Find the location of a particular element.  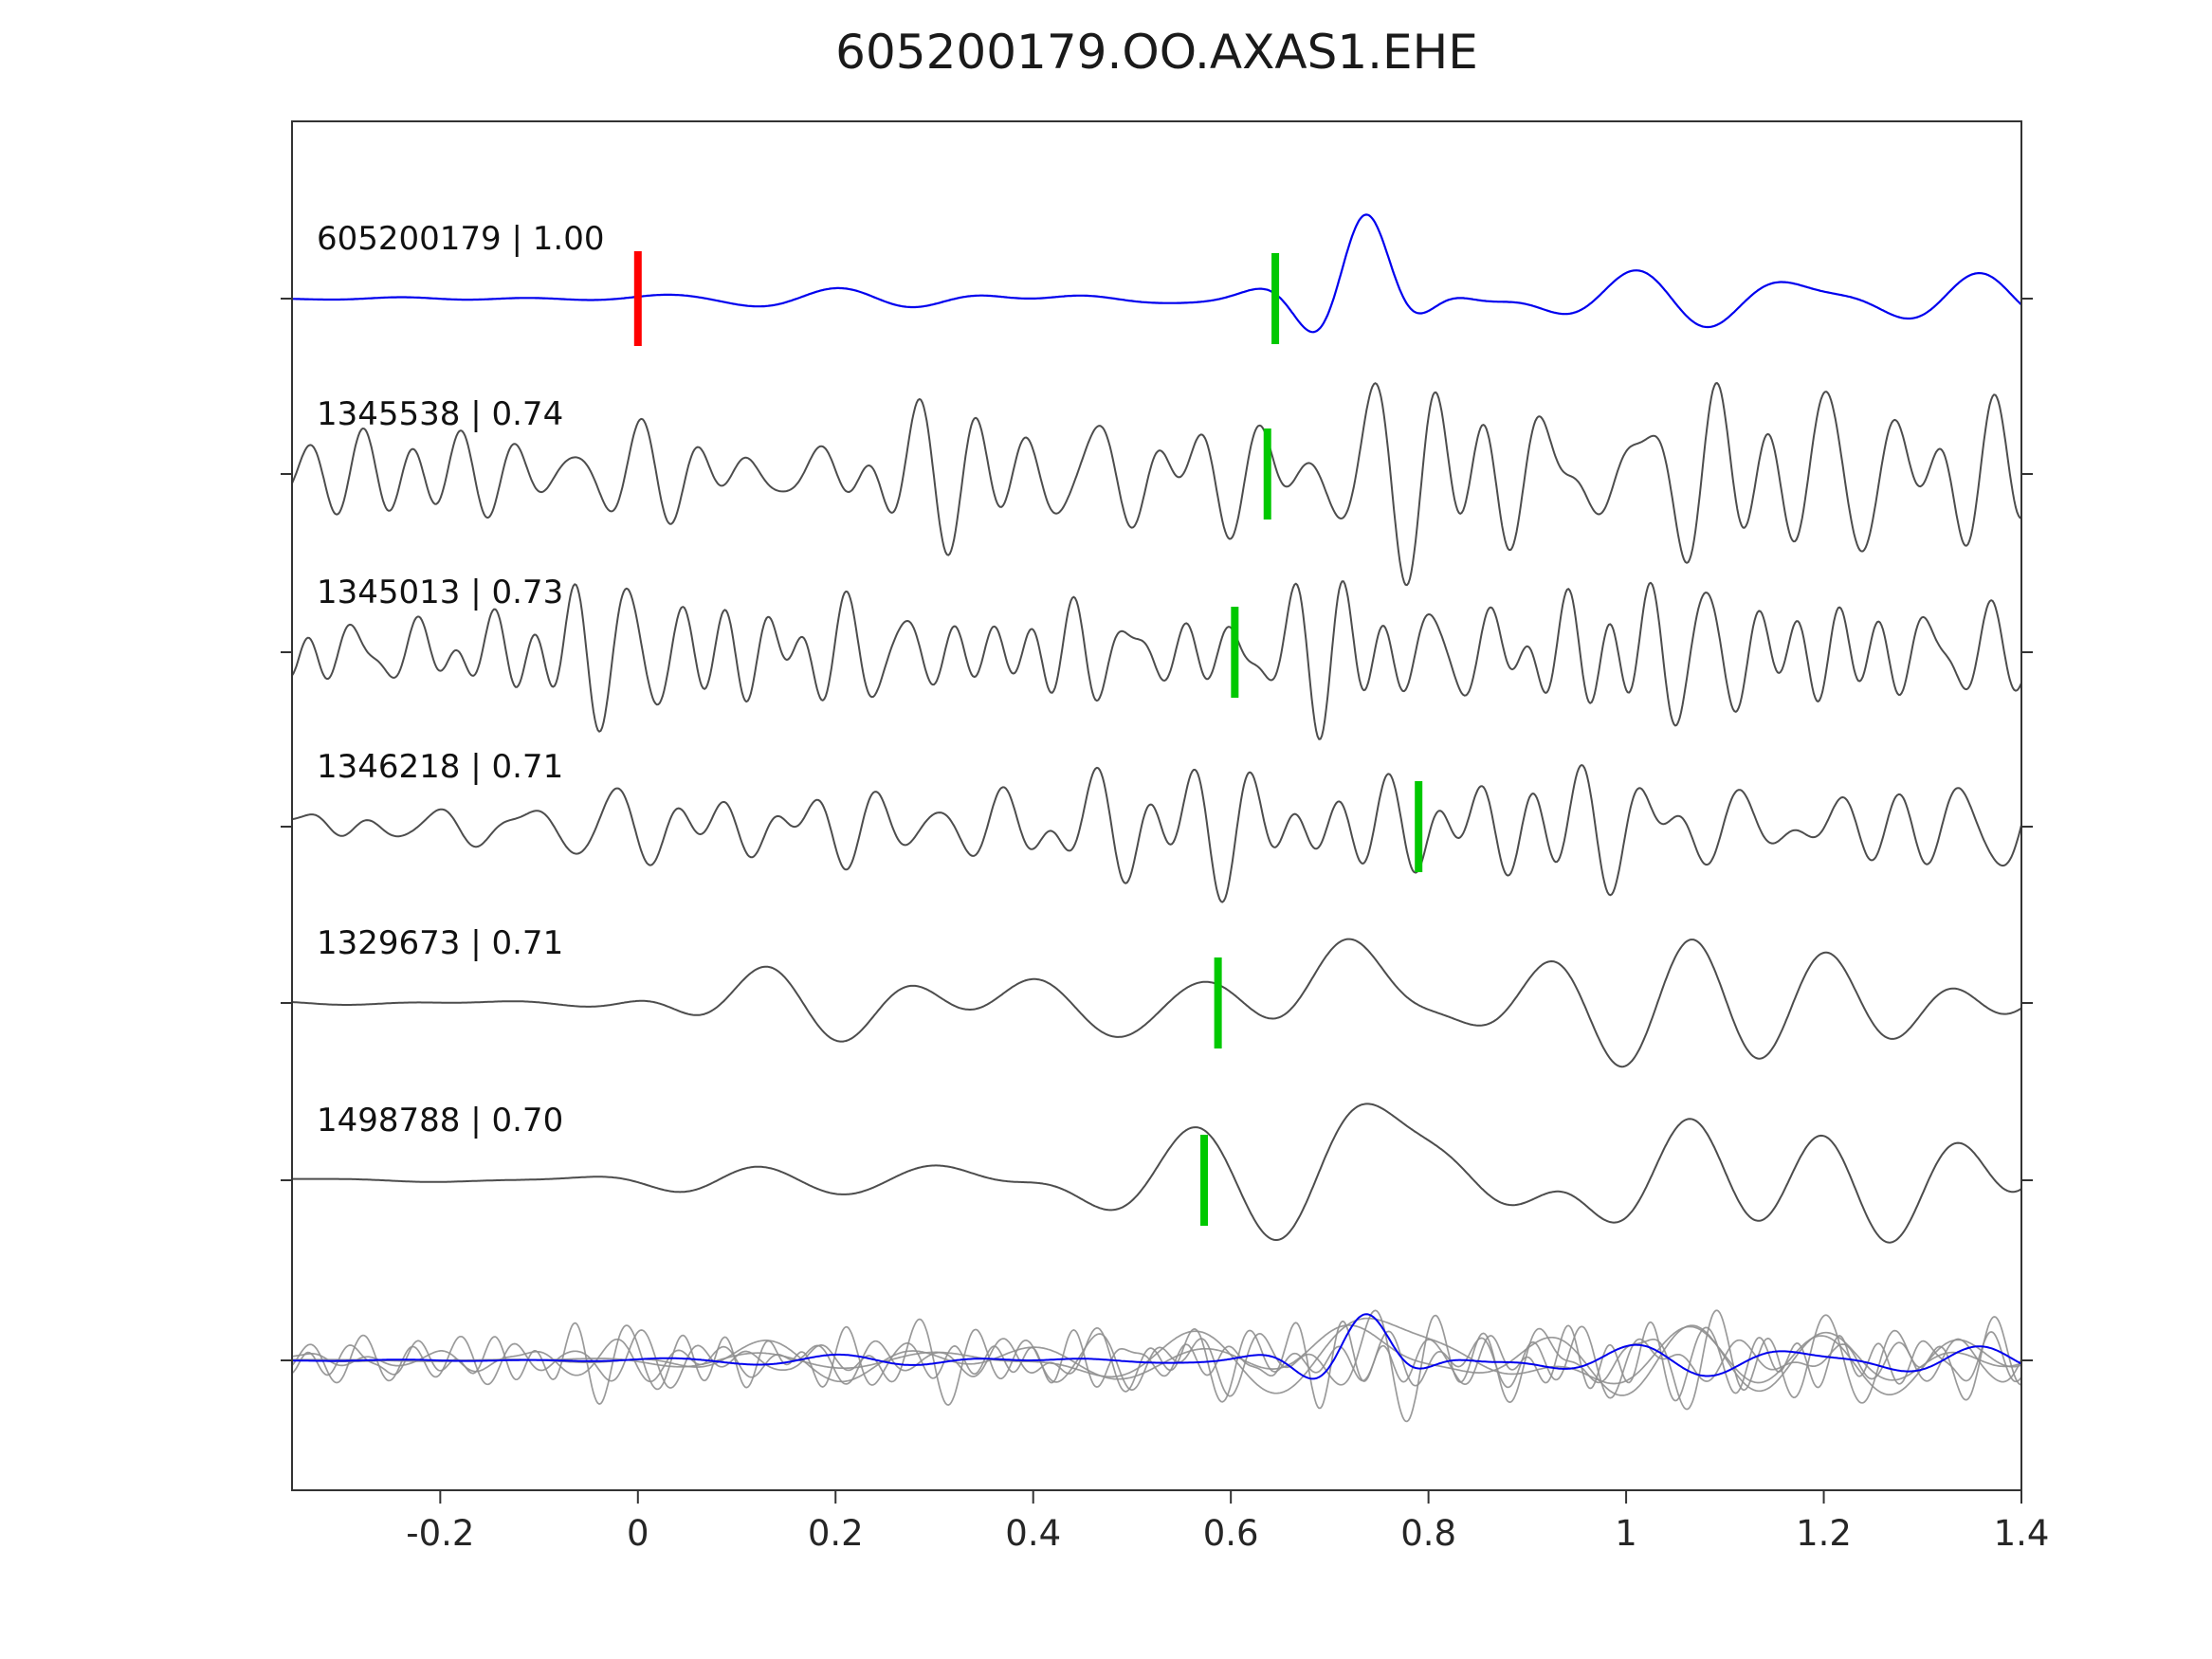

x-tick-label: 0.8 is located at coordinates (1428, 1533).